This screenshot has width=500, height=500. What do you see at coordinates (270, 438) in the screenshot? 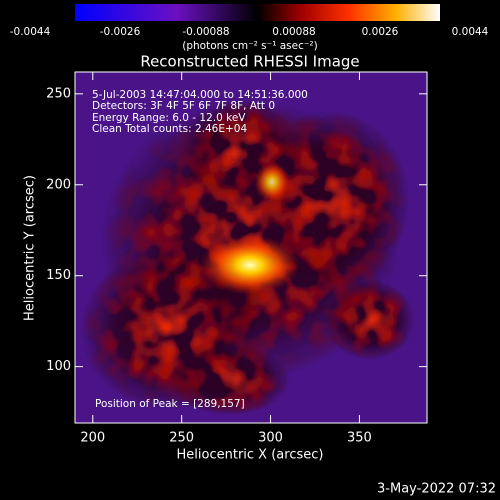
I see `x-tick-label: 300` at bounding box center [270, 438].